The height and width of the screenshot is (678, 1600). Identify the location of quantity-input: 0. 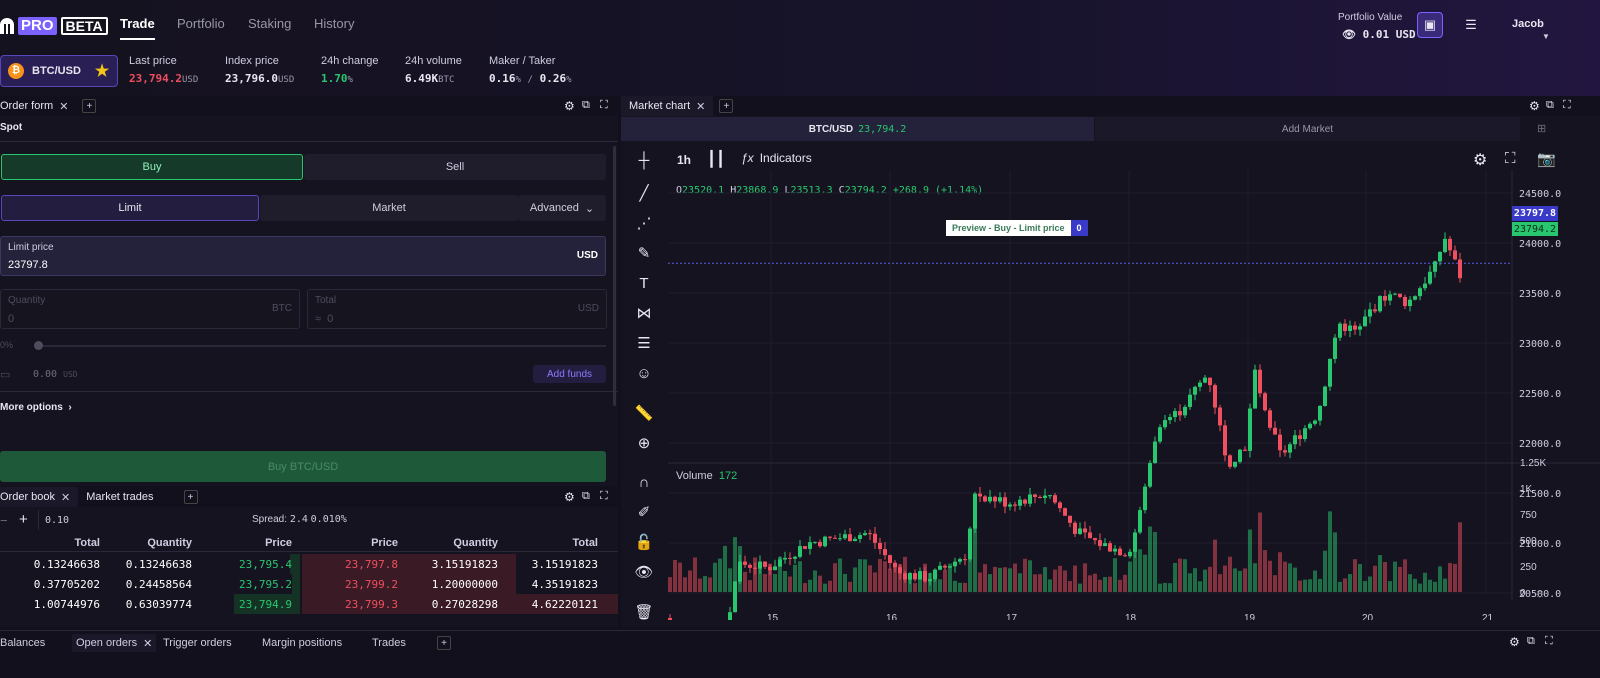
(11, 319).